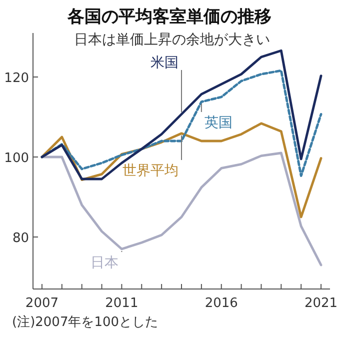  What do you see at coordinates (42, 303) in the screenshot?
I see `x-tick-label: 2007` at bounding box center [42, 303].